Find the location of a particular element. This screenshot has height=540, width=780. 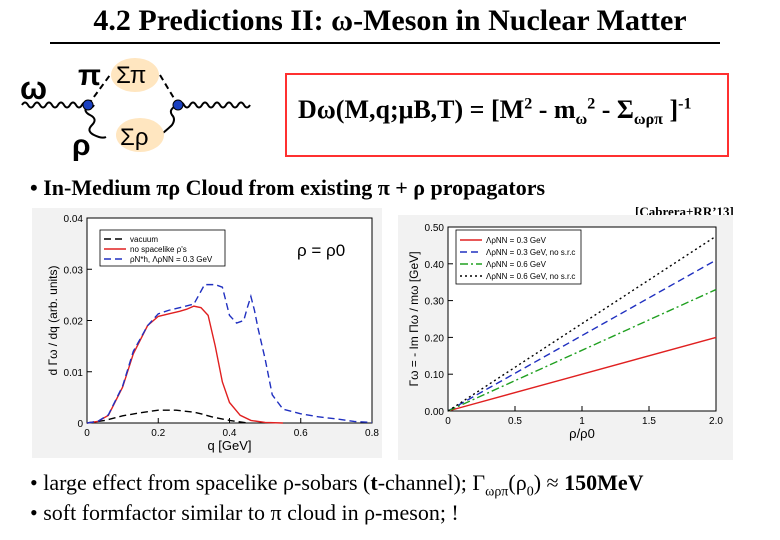

propagator-formula: Dω(M,q;μB,T) = [M2 - mω2 - Σωρπ ]-1 is located at coordinates (495, 112).